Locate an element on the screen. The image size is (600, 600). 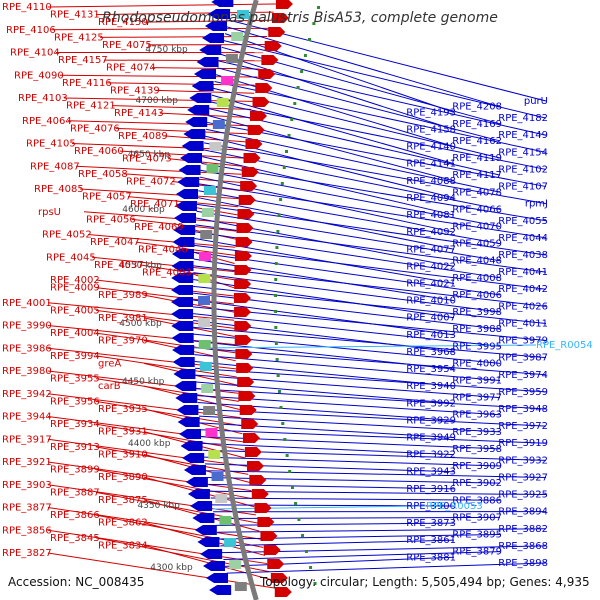
left-gene-label: RPE_3862 is located at coordinates (123, 523).